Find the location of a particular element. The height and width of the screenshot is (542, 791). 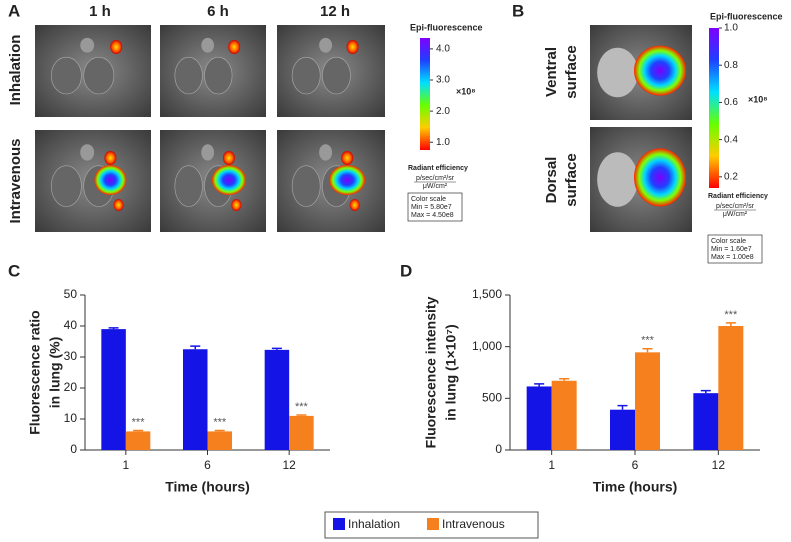

panel-letter: A is located at coordinates (14, 10).